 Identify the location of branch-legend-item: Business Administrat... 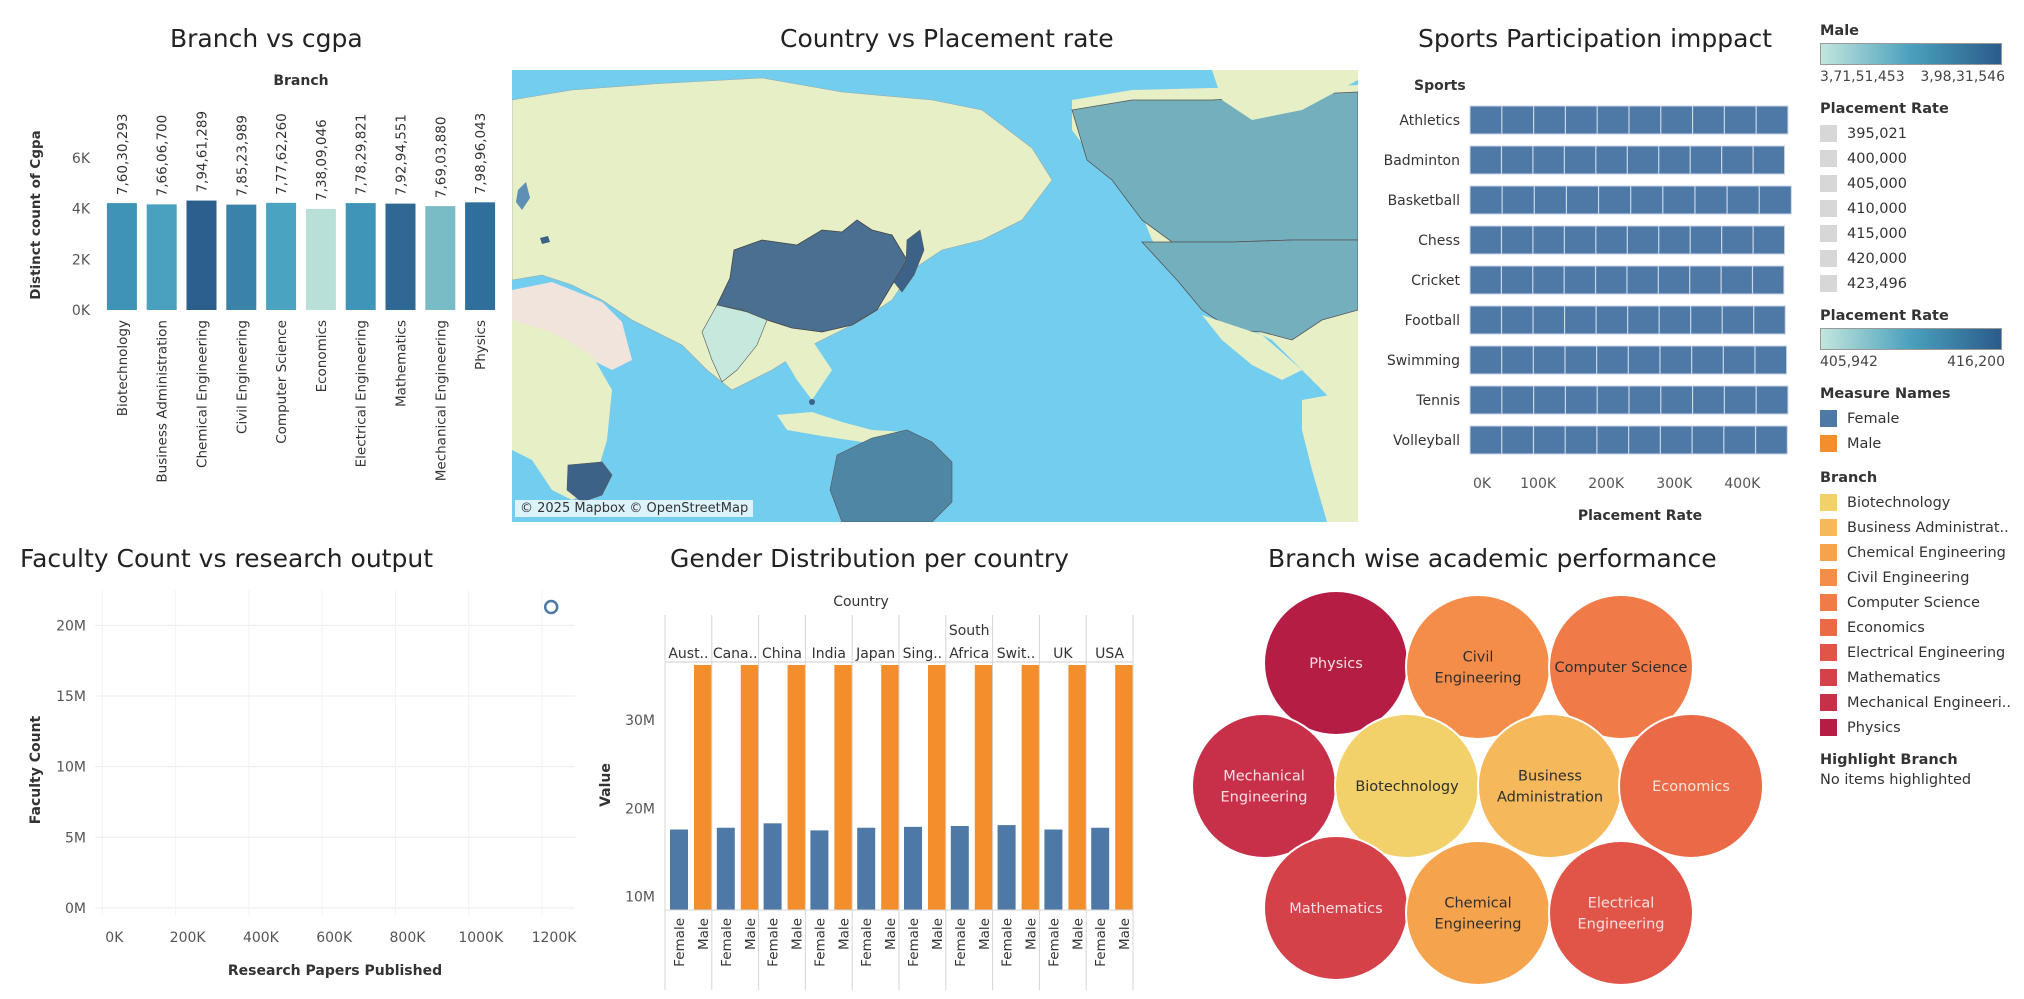
(1920, 527).